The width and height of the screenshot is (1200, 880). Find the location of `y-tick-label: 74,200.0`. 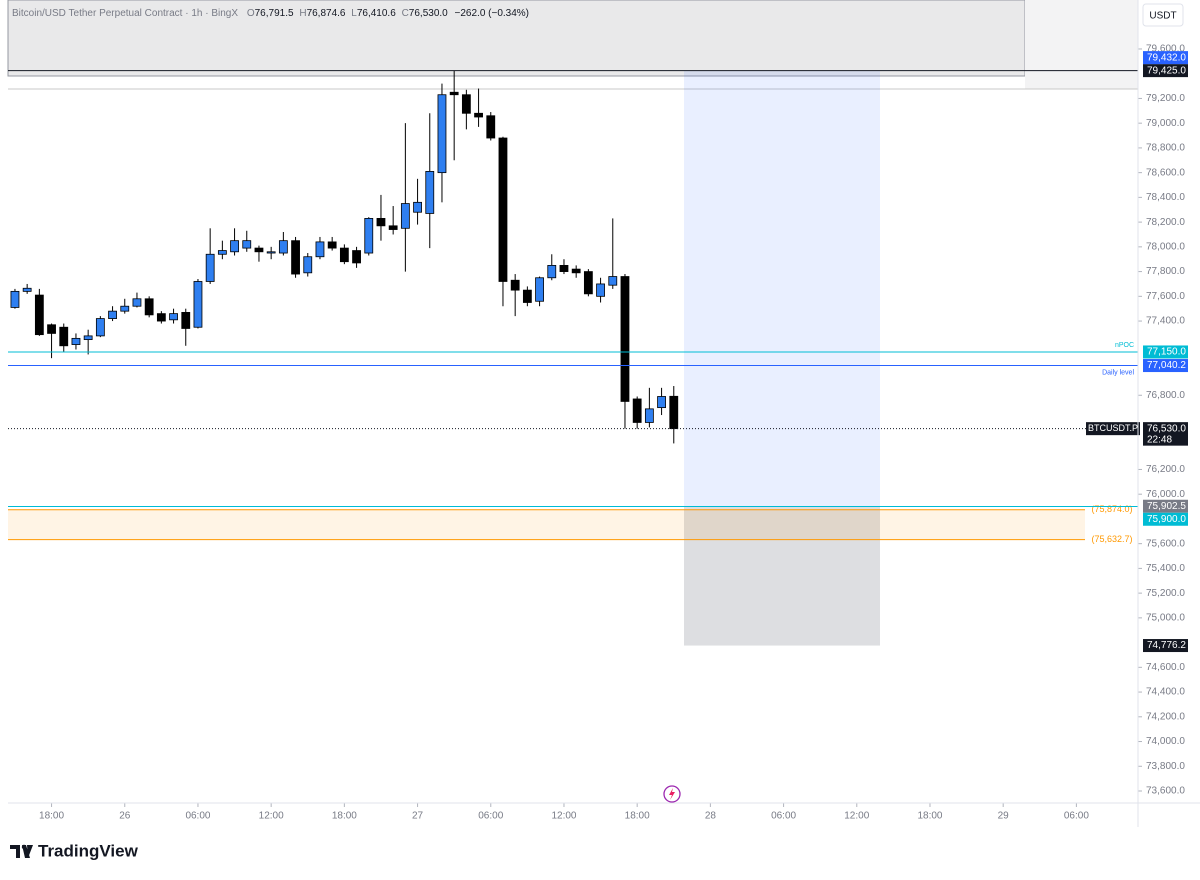

y-tick-label: 74,200.0 is located at coordinates (1165, 716).